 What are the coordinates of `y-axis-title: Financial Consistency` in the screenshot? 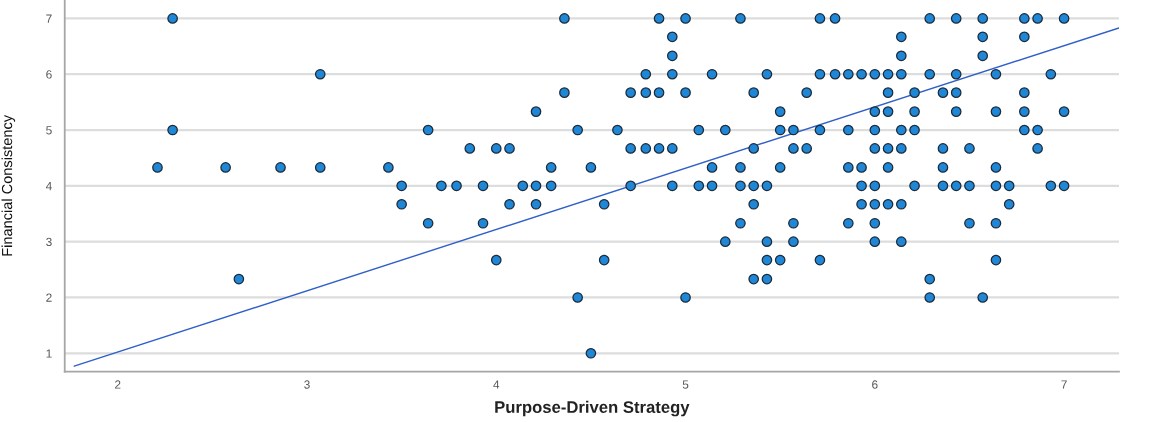 It's located at (8, 185).